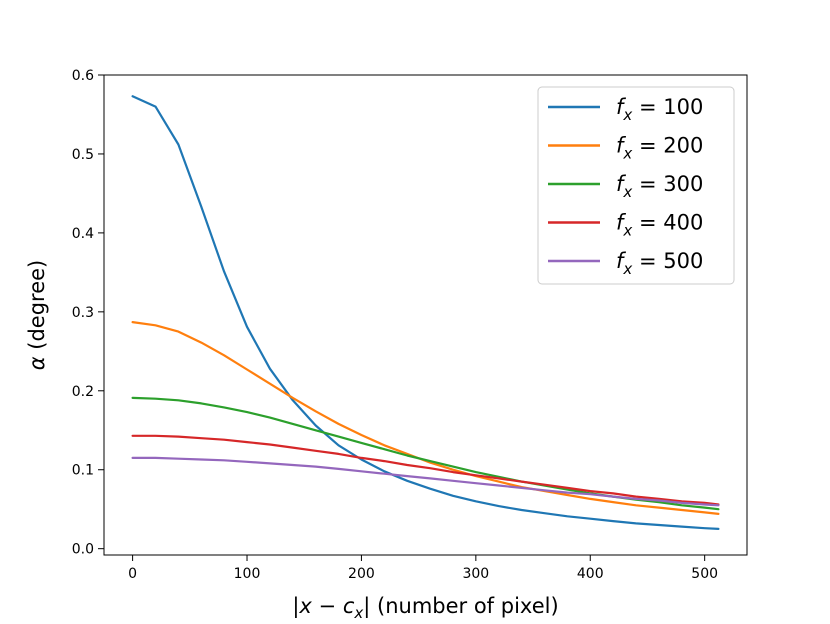 The width and height of the screenshot is (830, 624). I want to click on y-tick-label: 0.4, so click(83, 234).